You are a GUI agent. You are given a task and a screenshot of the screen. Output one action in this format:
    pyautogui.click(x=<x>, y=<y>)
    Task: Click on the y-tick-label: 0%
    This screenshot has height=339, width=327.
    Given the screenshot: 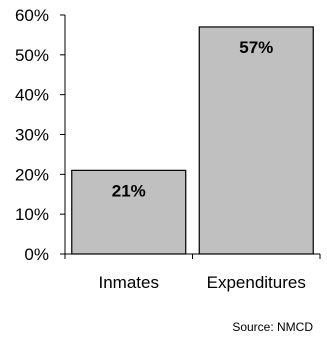 What is the action you would take?
    pyautogui.click(x=36, y=254)
    